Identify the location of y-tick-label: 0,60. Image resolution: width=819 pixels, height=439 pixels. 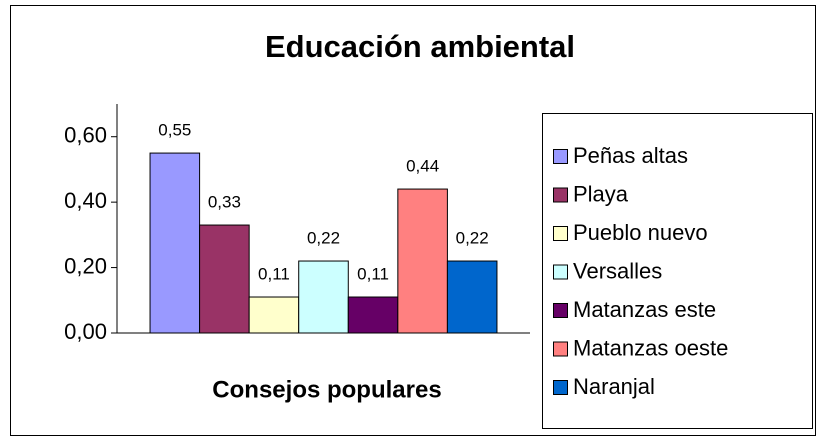
(85, 135).